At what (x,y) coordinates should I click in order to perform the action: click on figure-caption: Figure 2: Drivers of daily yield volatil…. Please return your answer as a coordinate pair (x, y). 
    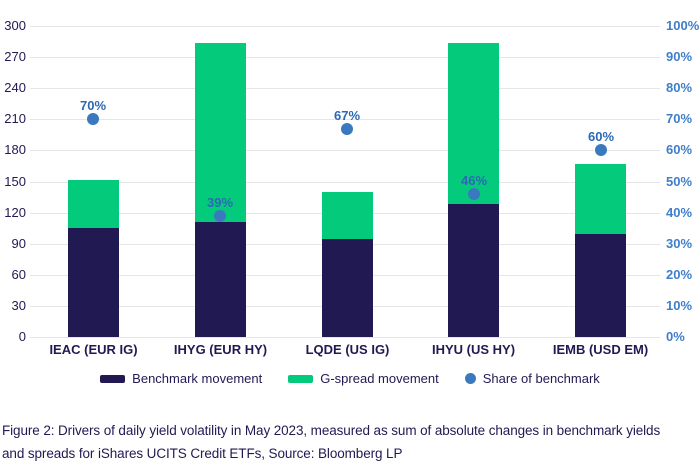
    Looking at the image, I should click on (351, 442).